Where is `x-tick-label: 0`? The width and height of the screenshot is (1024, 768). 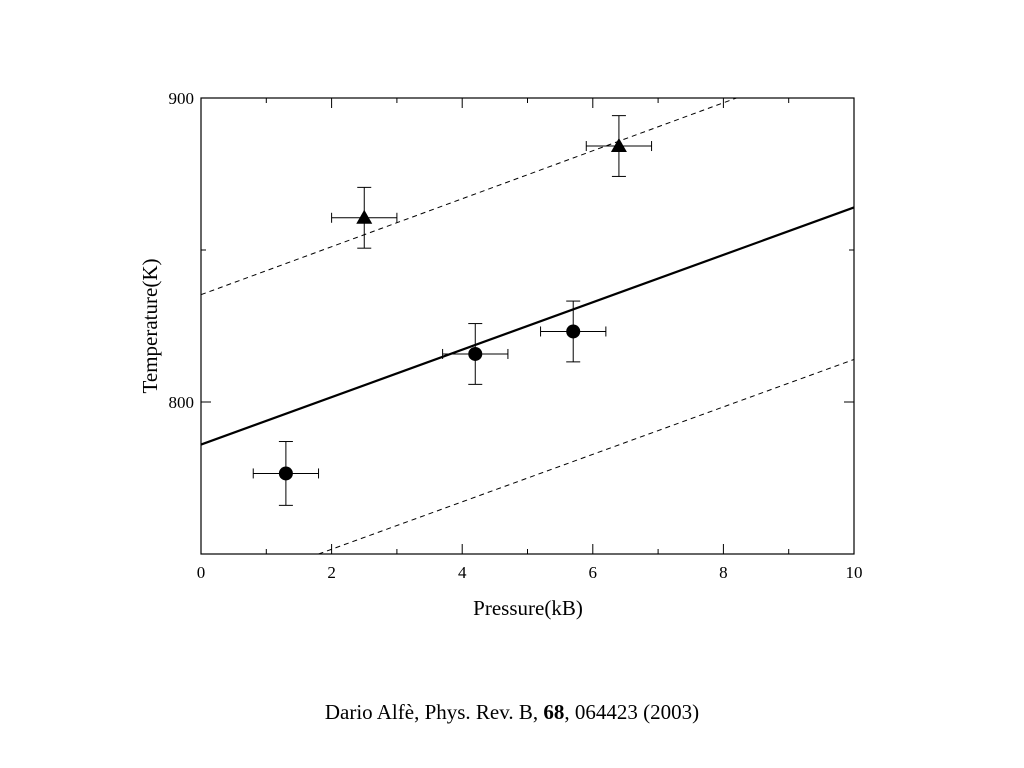 x-tick-label: 0 is located at coordinates (201, 572).